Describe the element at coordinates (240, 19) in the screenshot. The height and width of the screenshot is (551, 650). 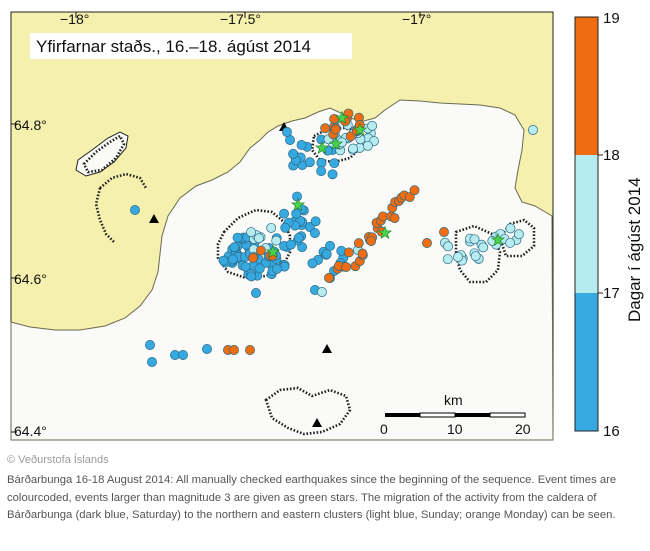
I see `lon-tick-label: −17.5°` at that location.